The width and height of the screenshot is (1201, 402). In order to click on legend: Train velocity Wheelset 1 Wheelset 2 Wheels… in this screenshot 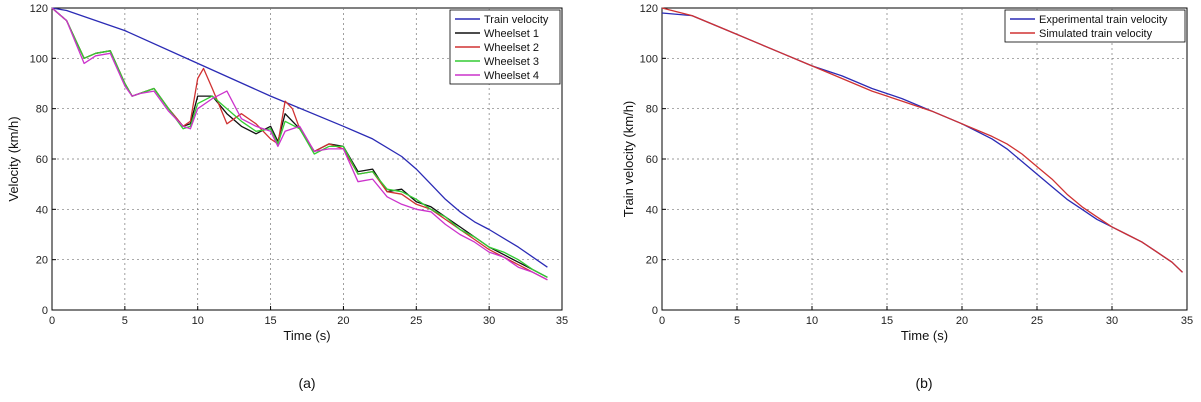, I will do `click(505, 47)`.